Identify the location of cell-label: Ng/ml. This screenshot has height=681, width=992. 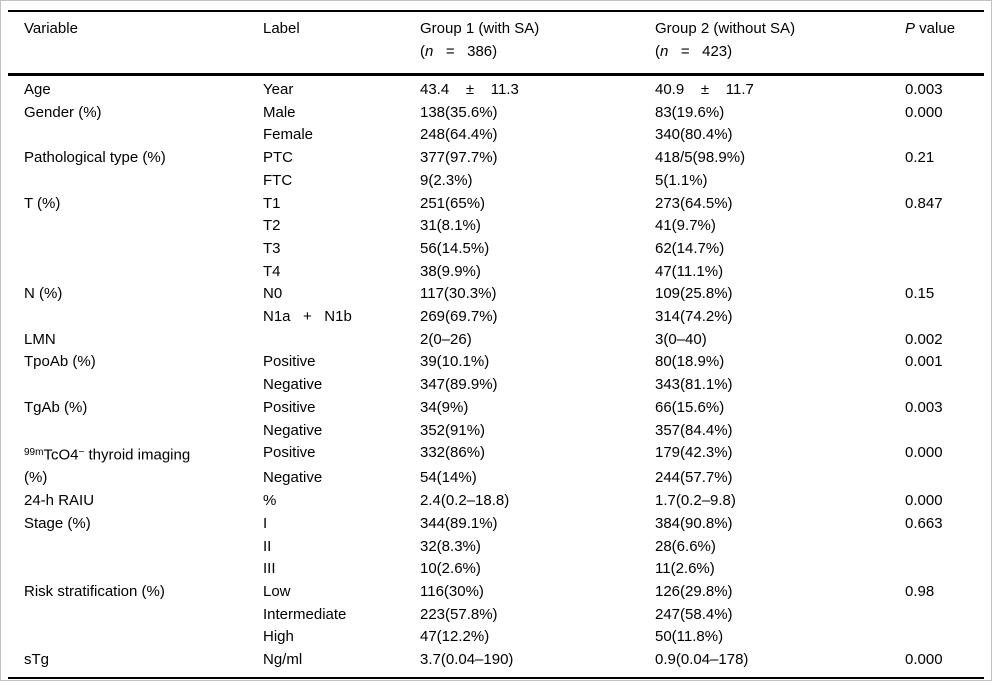
(283, 660).